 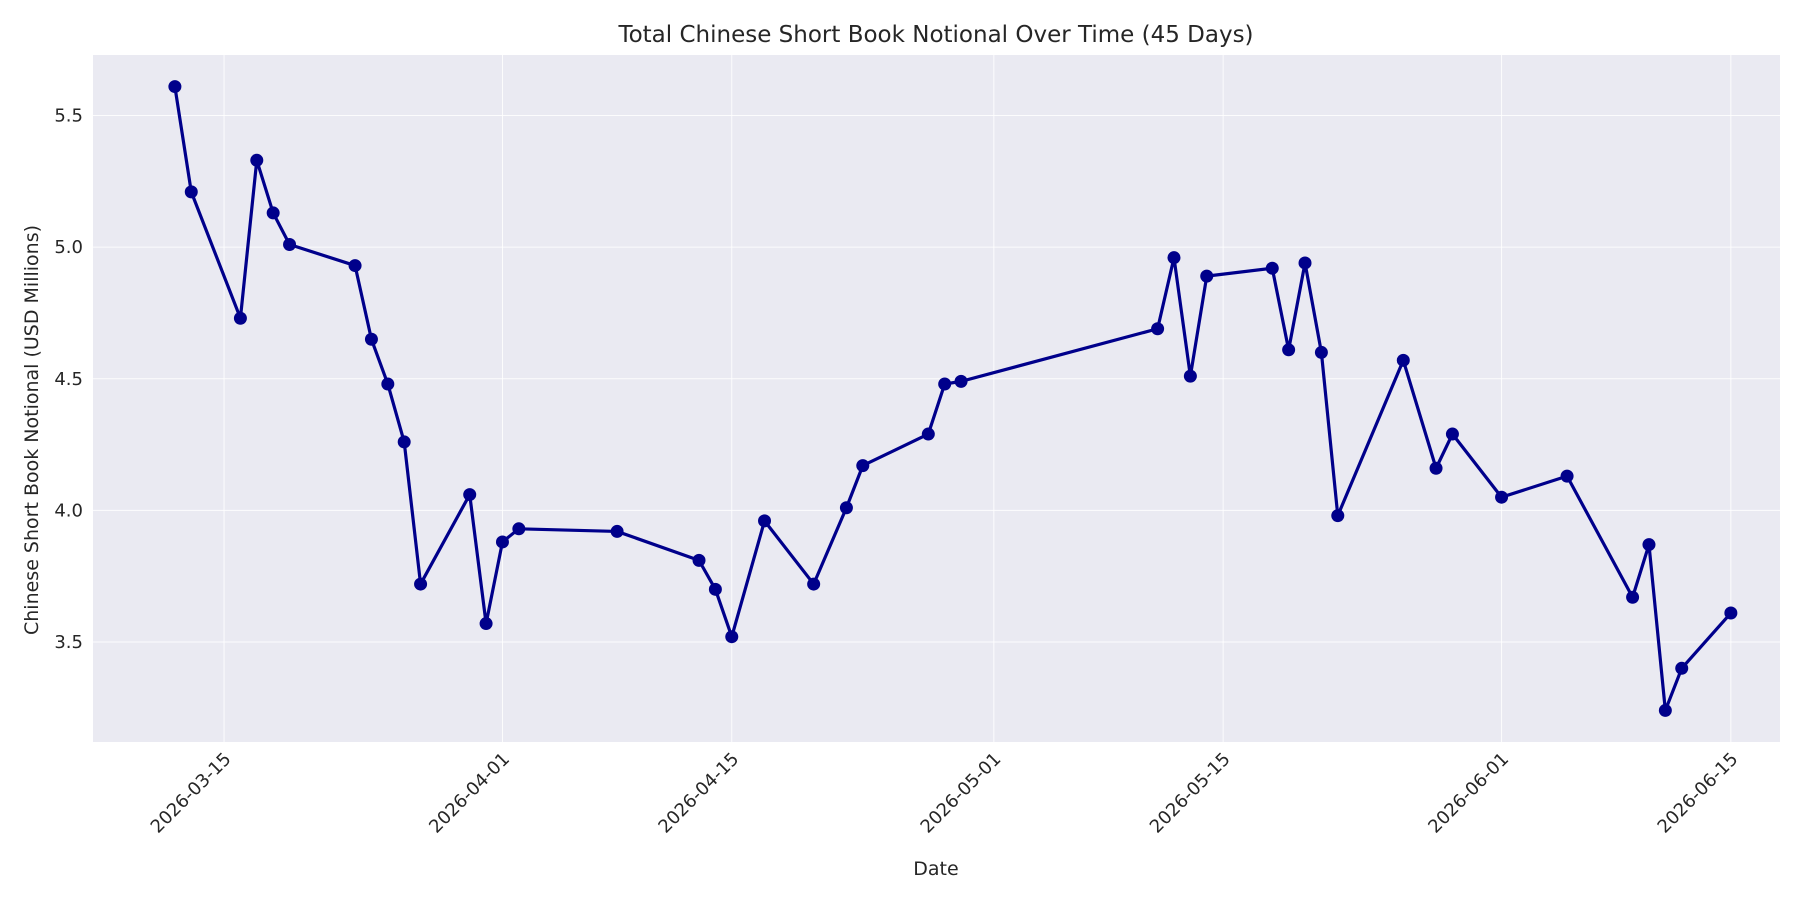 I want to click on y-tick-label: 4.0, so click(x=68, y=510).